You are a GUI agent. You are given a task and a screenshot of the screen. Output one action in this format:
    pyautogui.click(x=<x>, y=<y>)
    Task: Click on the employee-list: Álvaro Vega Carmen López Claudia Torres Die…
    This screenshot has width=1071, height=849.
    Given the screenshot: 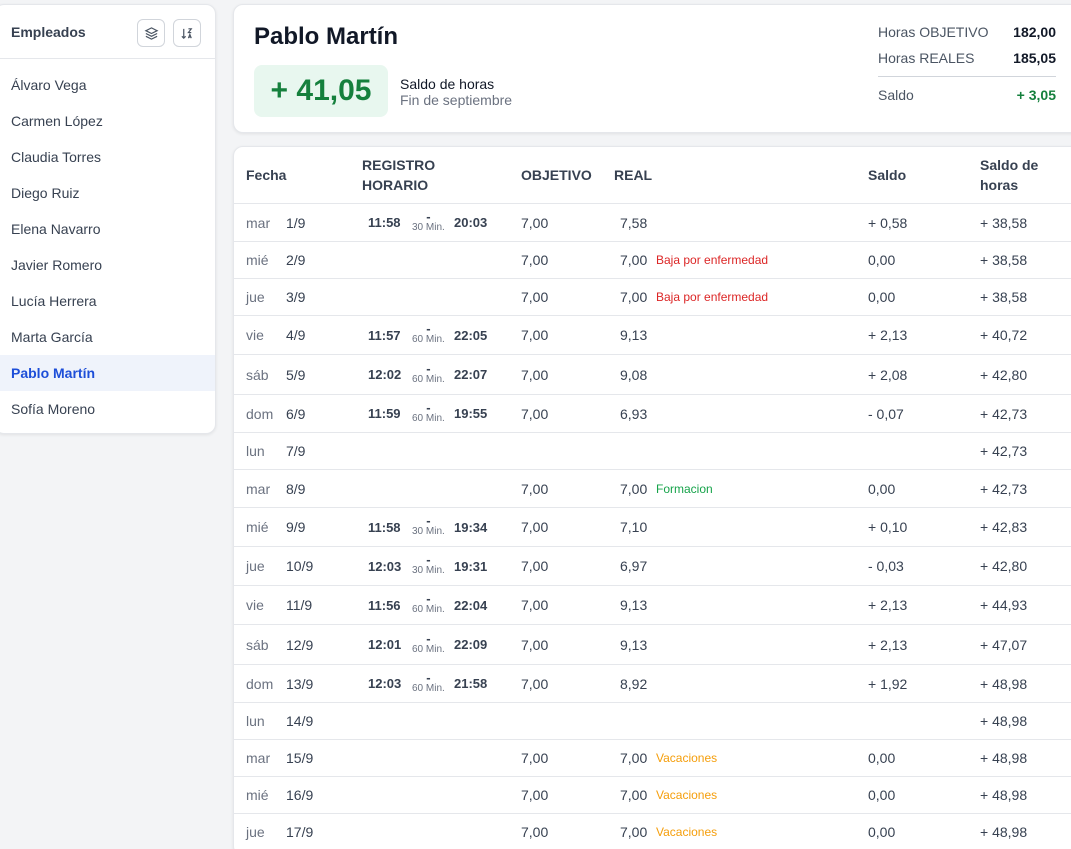 What is the action you would take?
    pyautogui.click(x=107, y=243)
    